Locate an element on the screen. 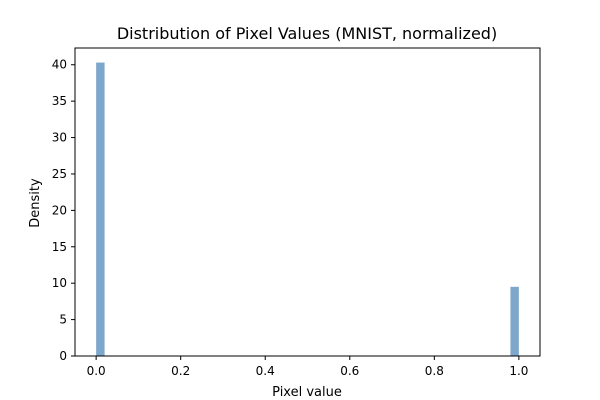 The height and width of the screenshot is (400, 600). x-tick-label: 0.6 is located at coordinates (349, 371).